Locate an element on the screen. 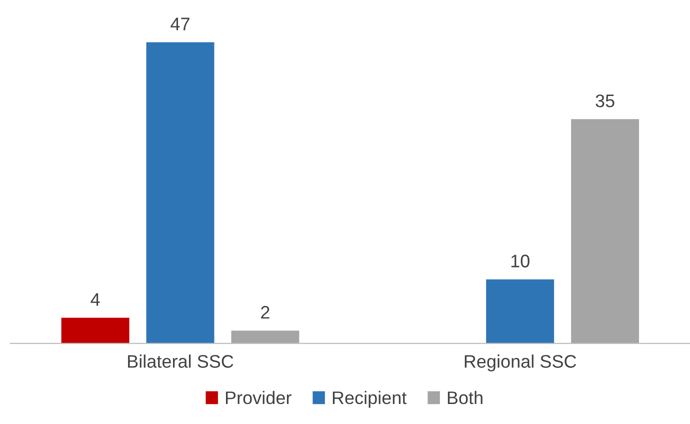 This screenshot has height=424, width=690. data-label: 10 is located at coordinates (520, 261).